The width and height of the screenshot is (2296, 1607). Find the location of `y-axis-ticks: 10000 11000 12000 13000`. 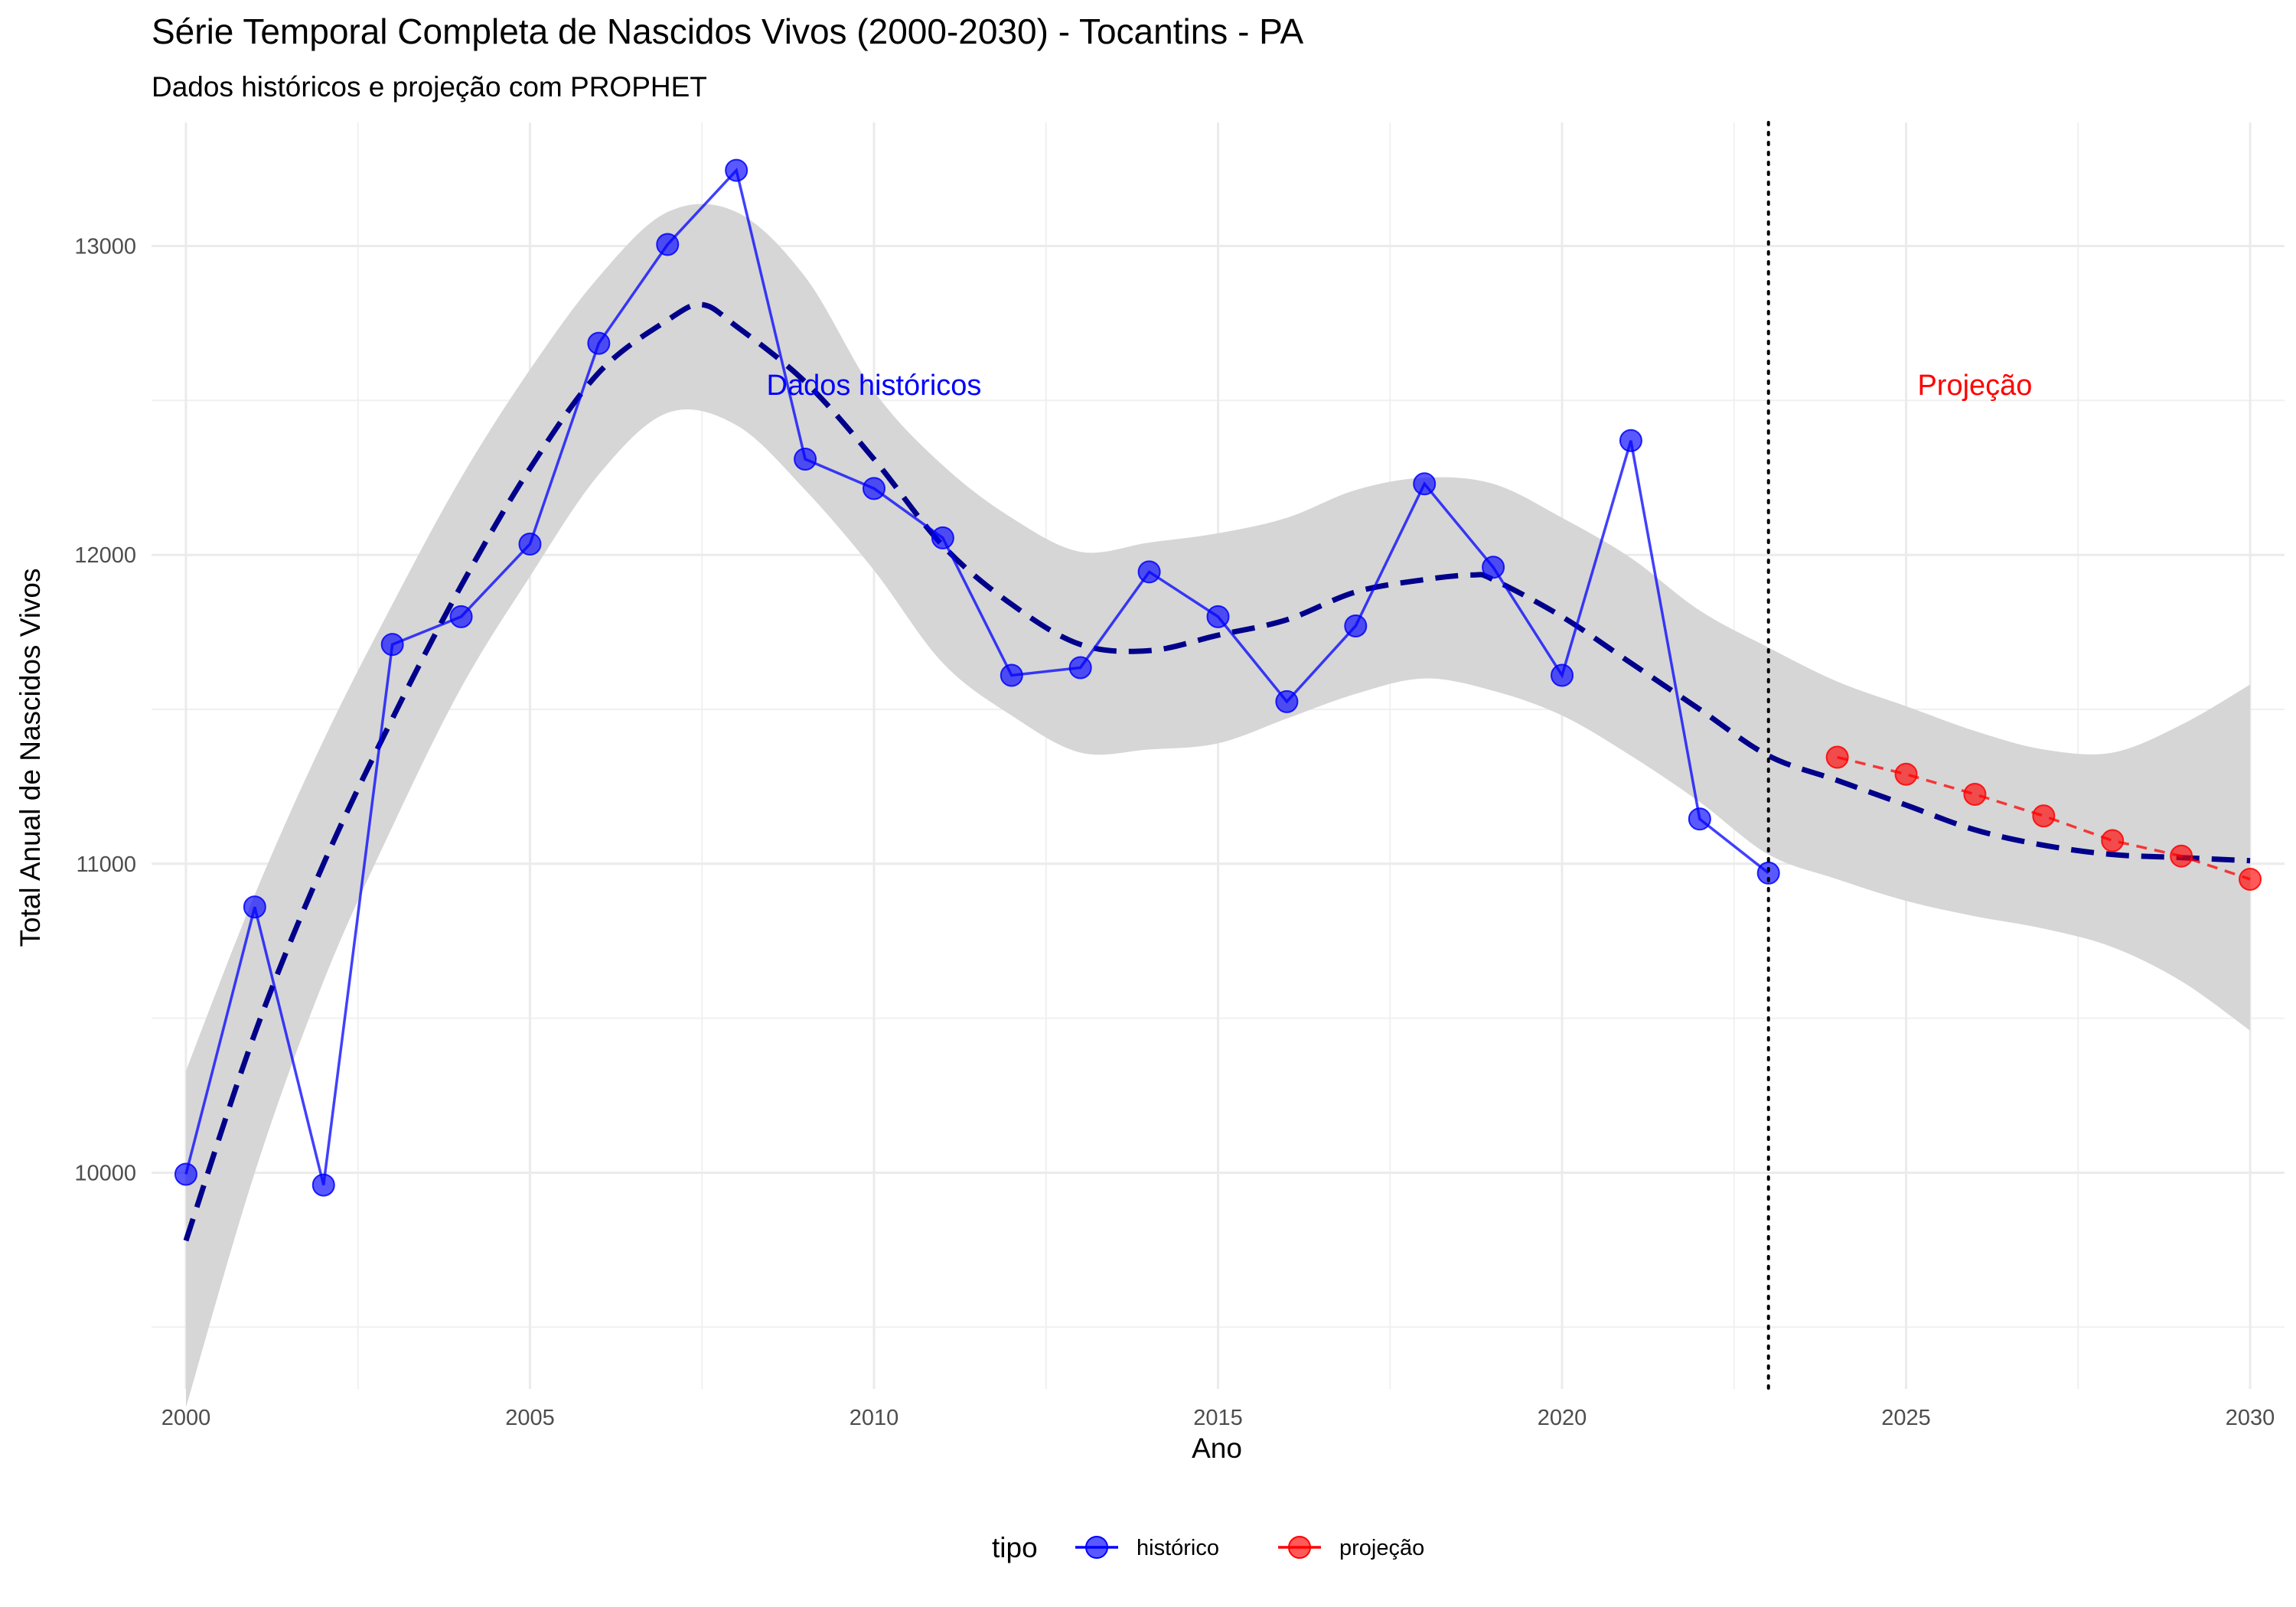

y-axis-ticks: 10000 11000 12000 13000 is located at coordinates (105, 709).